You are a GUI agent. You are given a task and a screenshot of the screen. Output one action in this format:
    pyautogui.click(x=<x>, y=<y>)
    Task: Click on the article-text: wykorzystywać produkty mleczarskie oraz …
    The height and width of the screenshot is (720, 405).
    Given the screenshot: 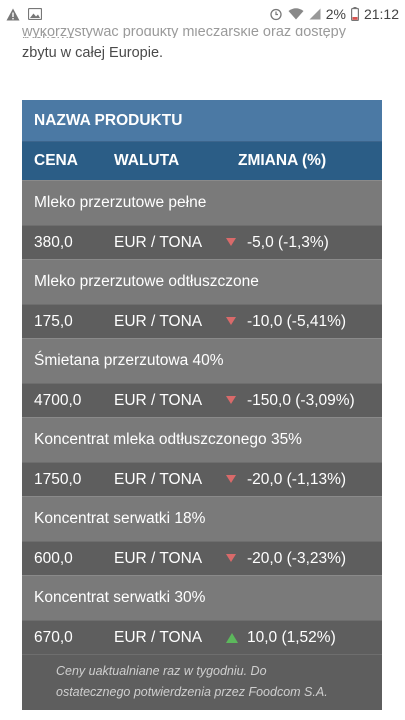 What is the action you would take?
    pyautogui.click(x=202, y=64)
    